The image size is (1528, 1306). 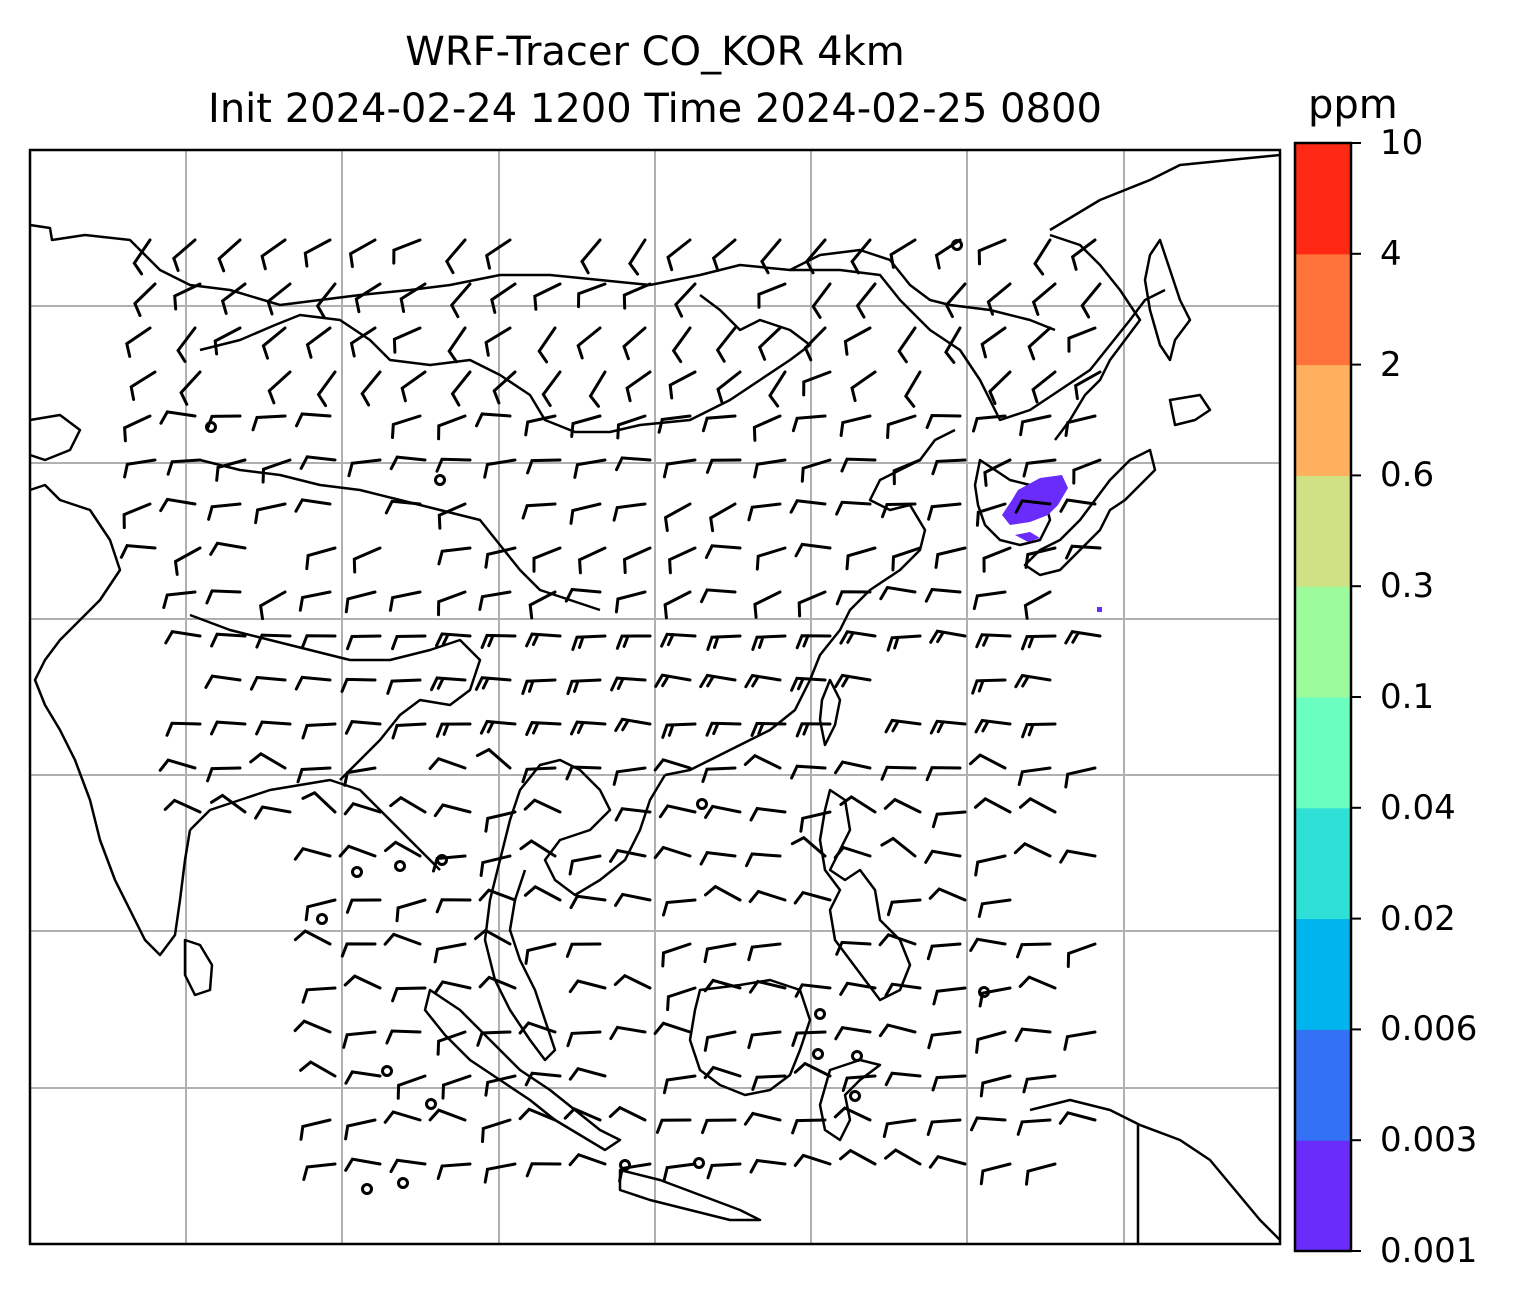 What do you see at coordinates (1052, 543) in the screenshot?
I see `co-tracer-plume` at bounding box center [1052, 543].